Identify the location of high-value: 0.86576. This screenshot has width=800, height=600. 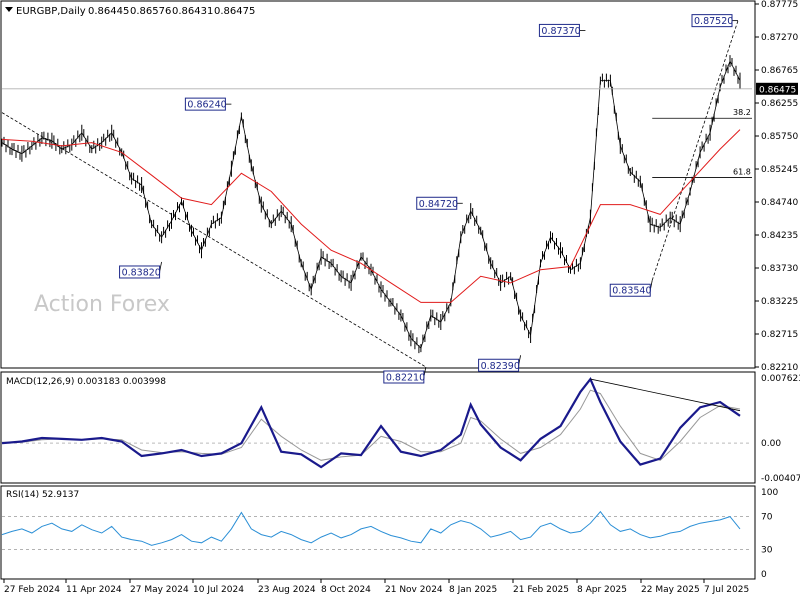
(150, 11).